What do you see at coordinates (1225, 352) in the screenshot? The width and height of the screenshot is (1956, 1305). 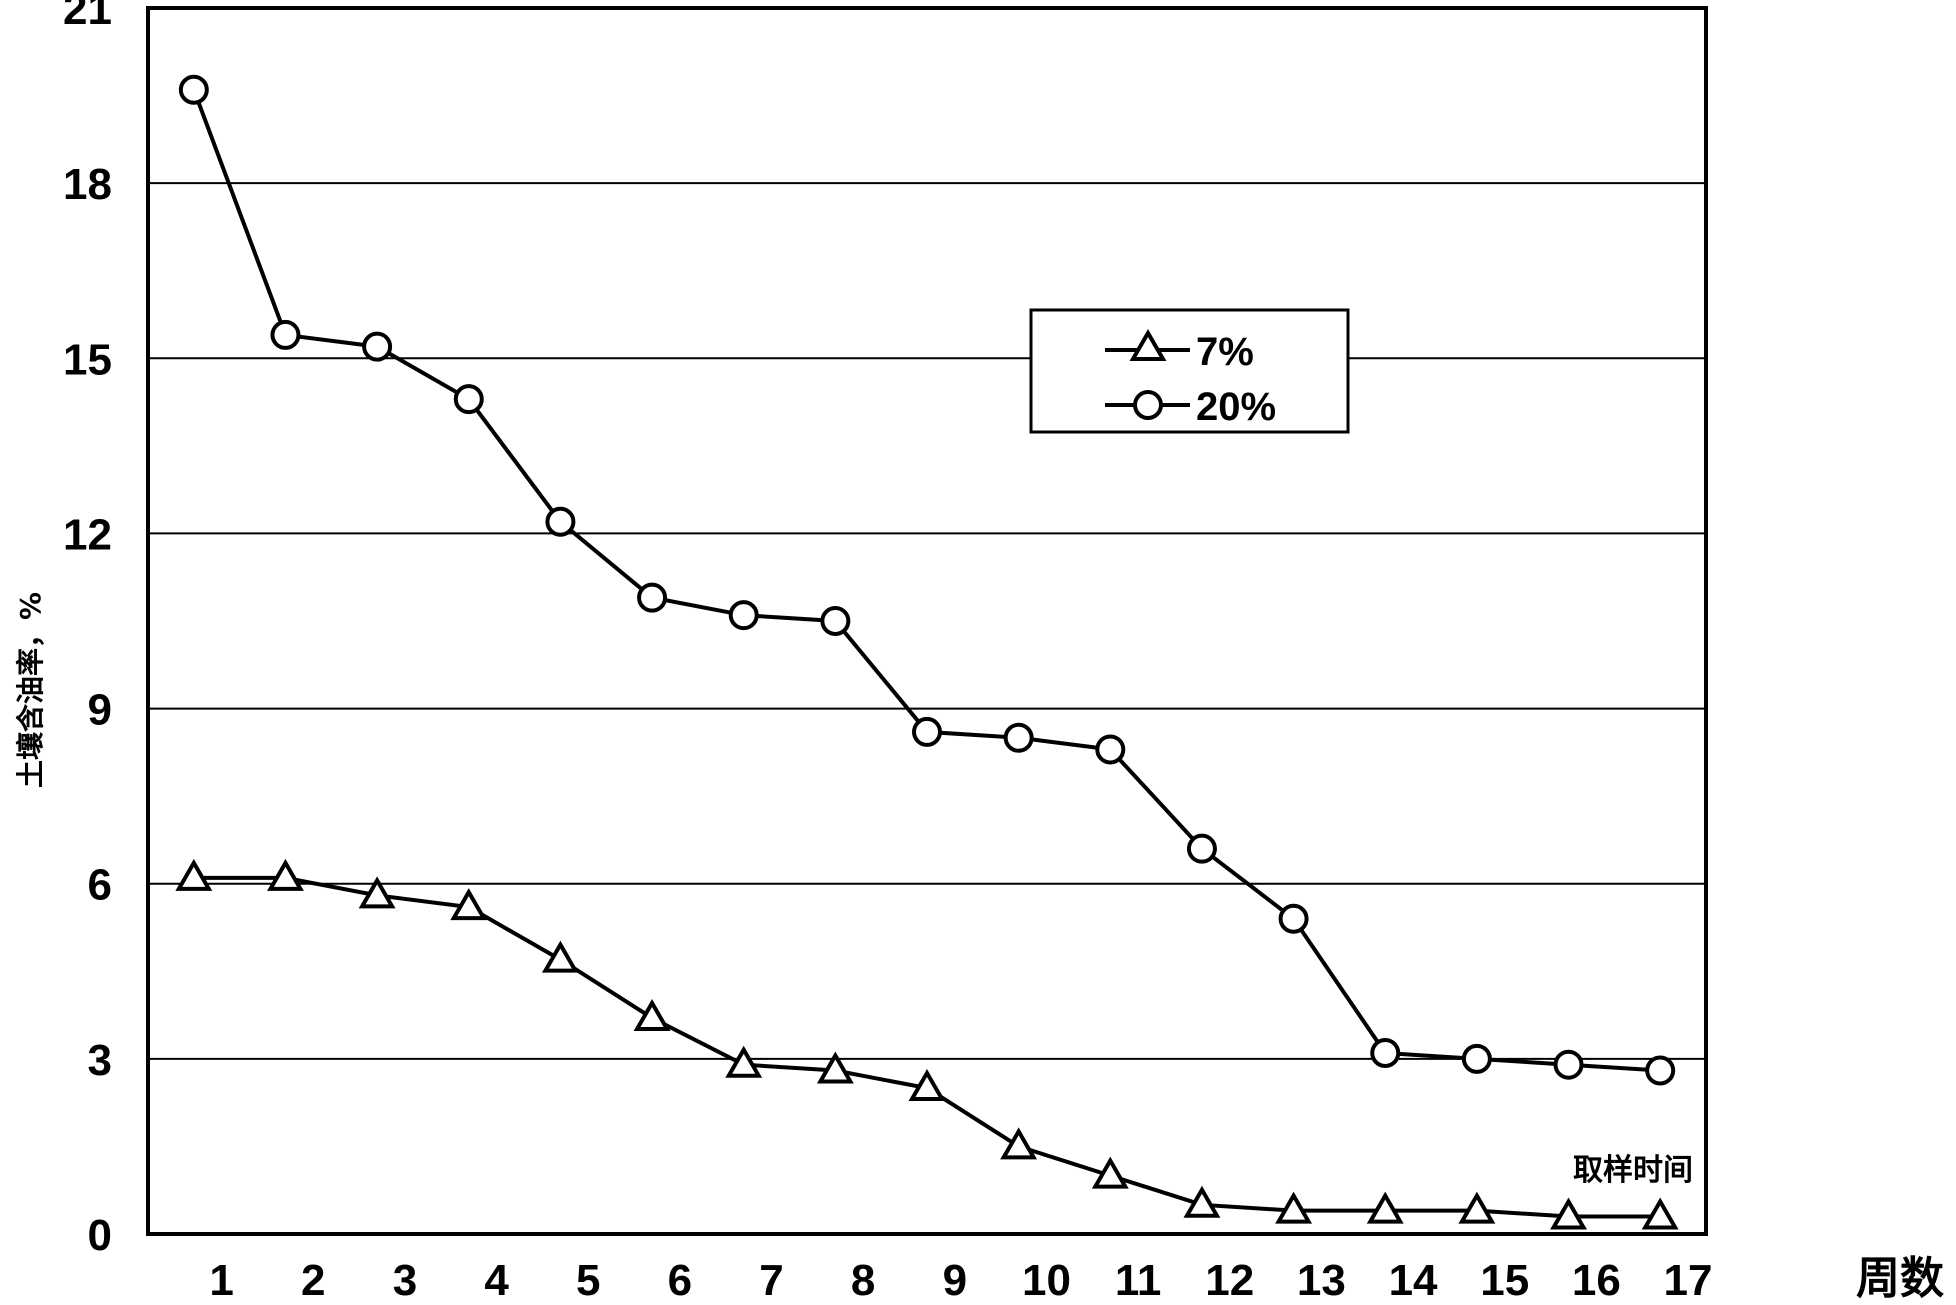 I see `legend-label-7pct: 7%` at bounding box center [1225, 352].